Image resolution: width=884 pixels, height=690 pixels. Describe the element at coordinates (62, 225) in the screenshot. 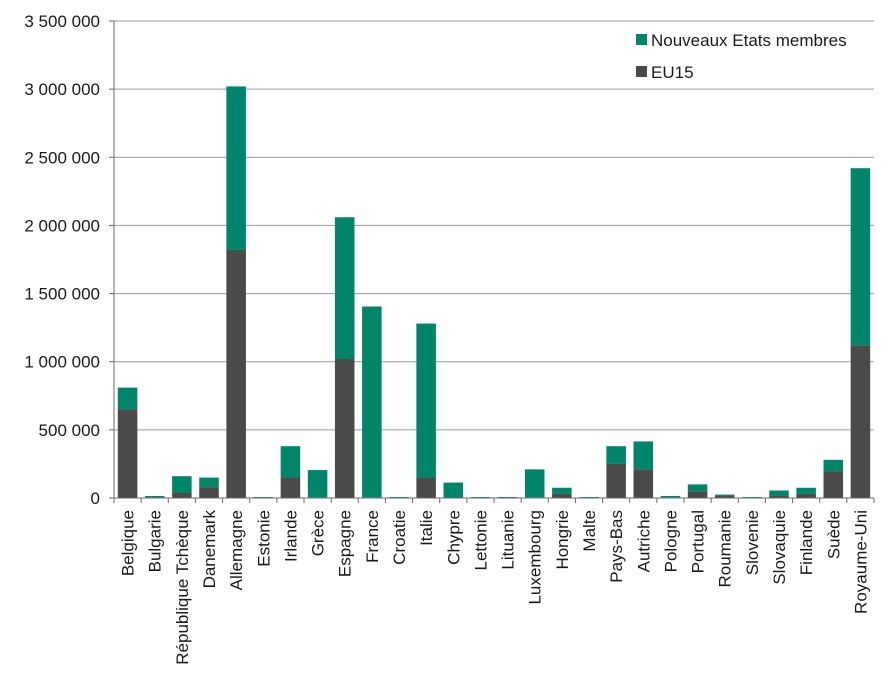

I see `y-tick-label: 2 000 000` at that location.